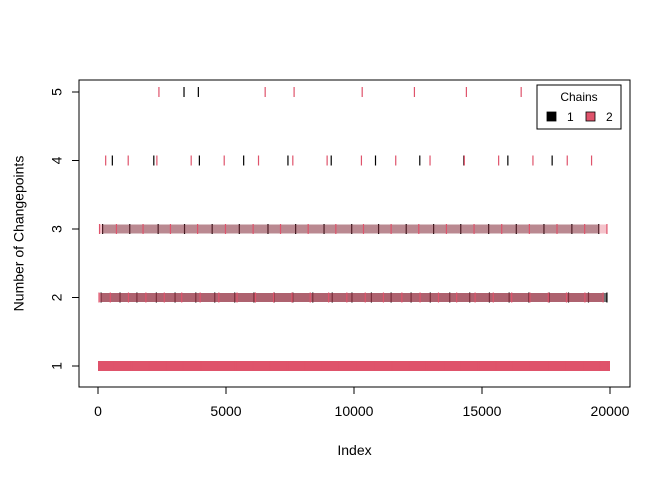  Describe the element at coordinates (578, 97) in the screenshot. I see `legend-title: Chains` at that location.